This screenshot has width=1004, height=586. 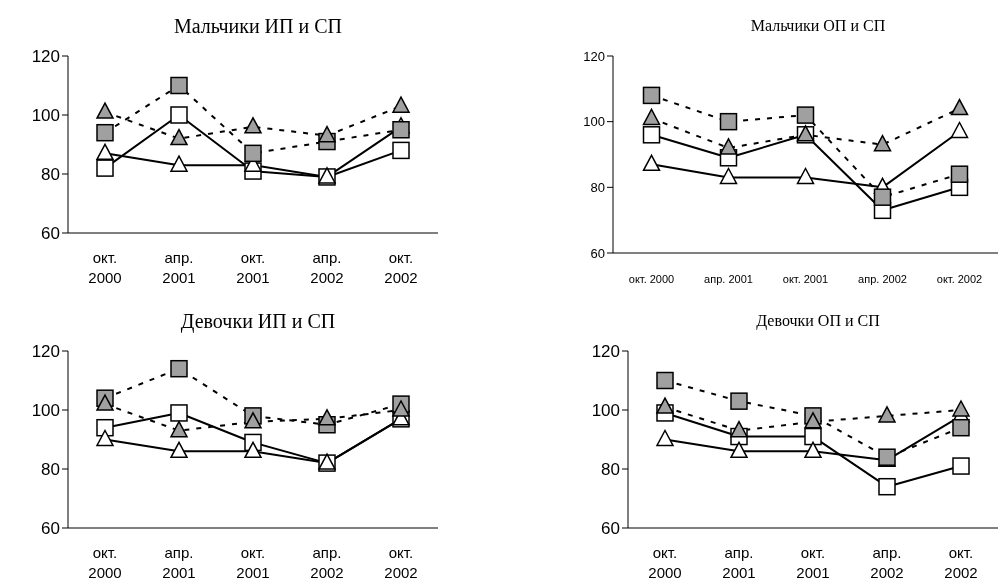 What do you see at coordinates (258, 322) in the screenshot?
I see `chart-title: Девочки ИП и СП` at bounding box center [258, 322].